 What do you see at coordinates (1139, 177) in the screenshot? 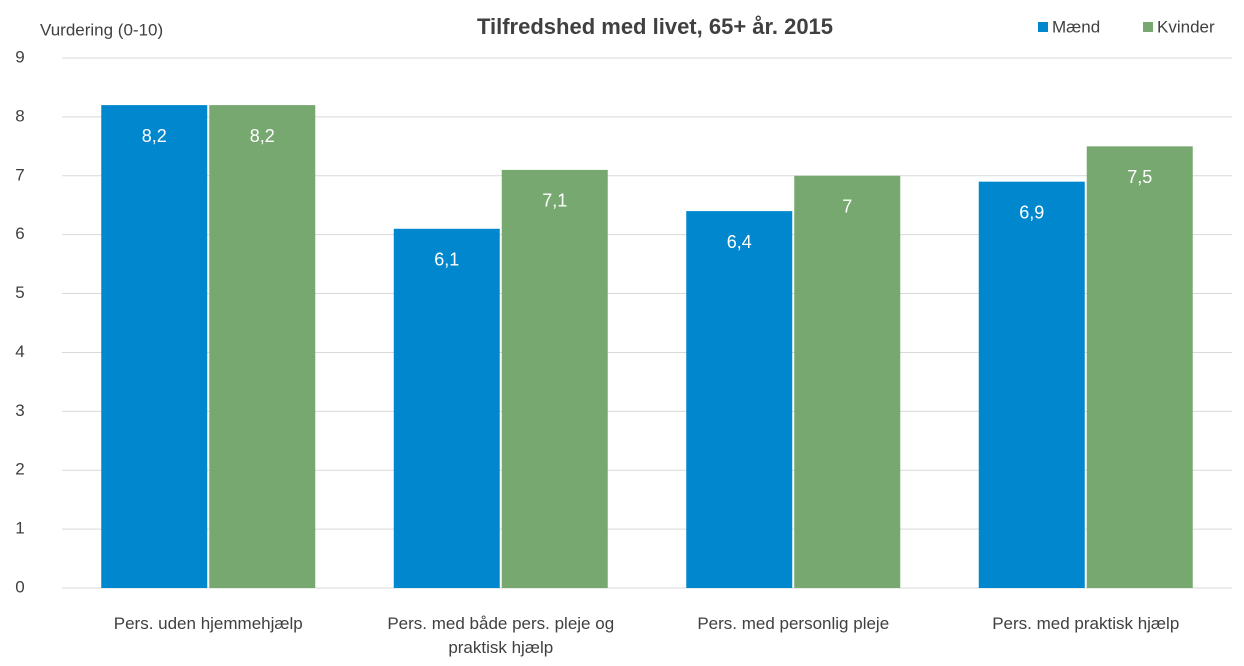
I see `data-label: 7,5` at bounding box center [1139, 177].